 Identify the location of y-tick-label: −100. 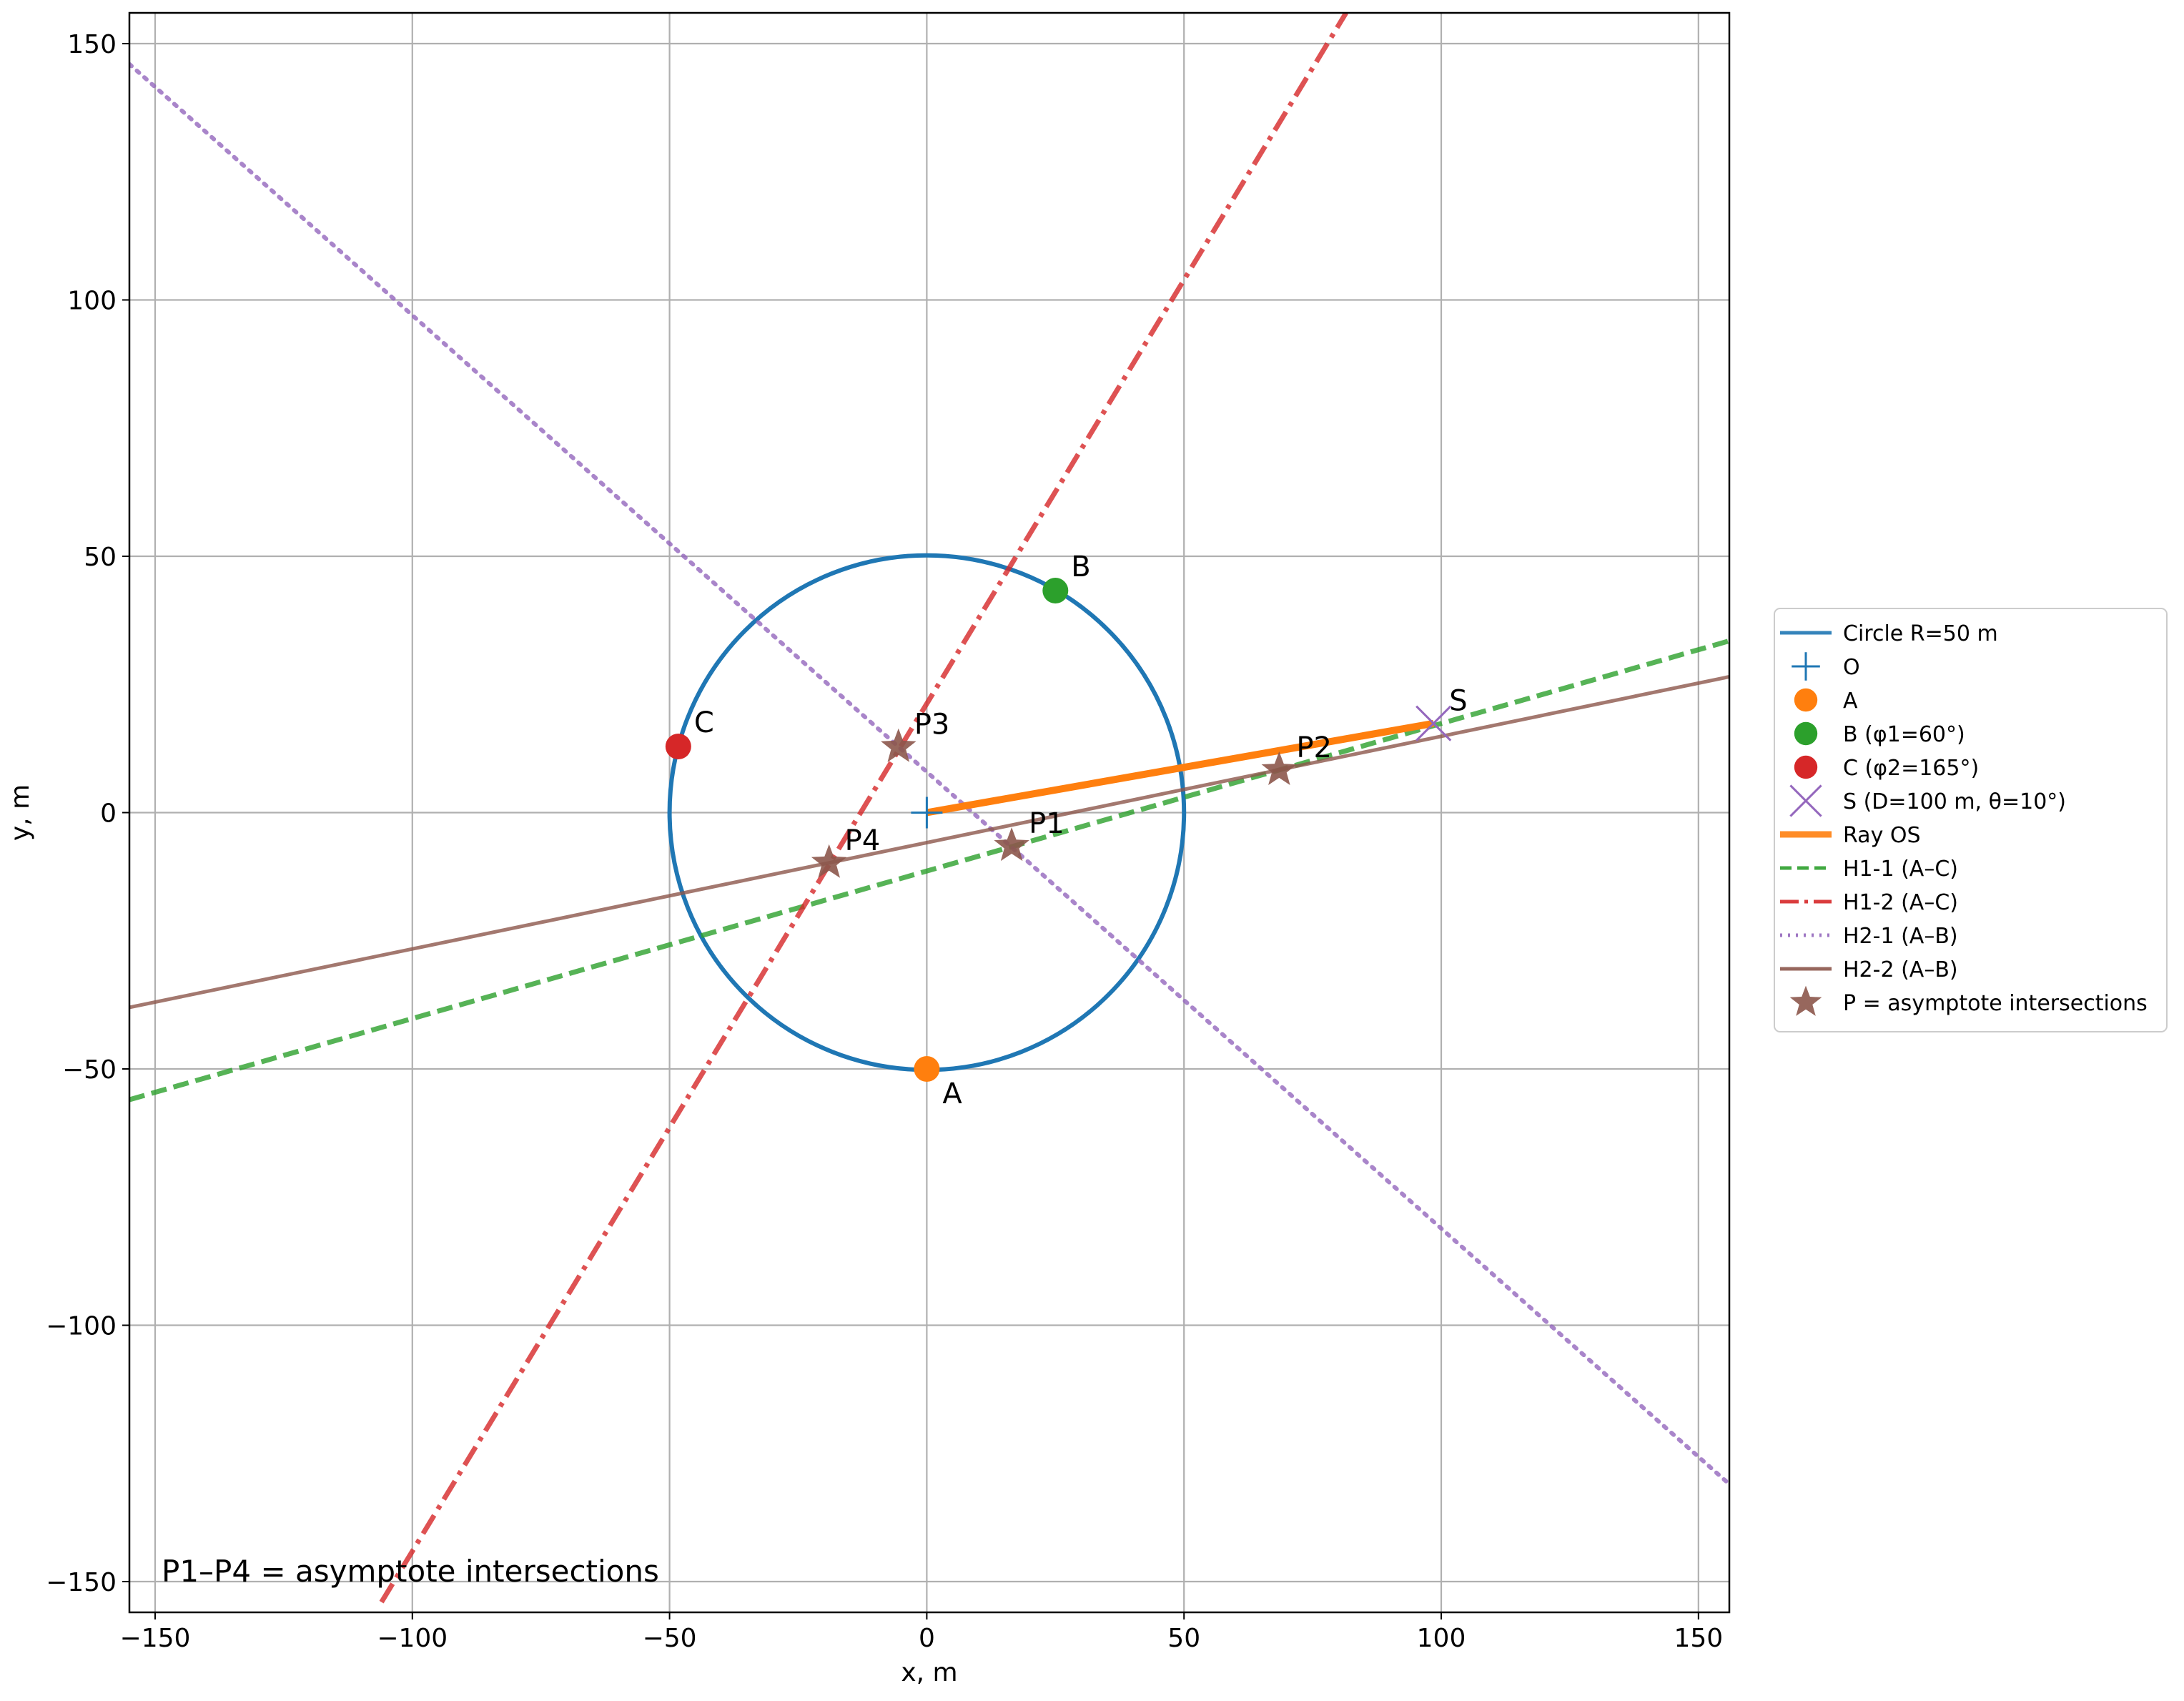
(81, 1326).